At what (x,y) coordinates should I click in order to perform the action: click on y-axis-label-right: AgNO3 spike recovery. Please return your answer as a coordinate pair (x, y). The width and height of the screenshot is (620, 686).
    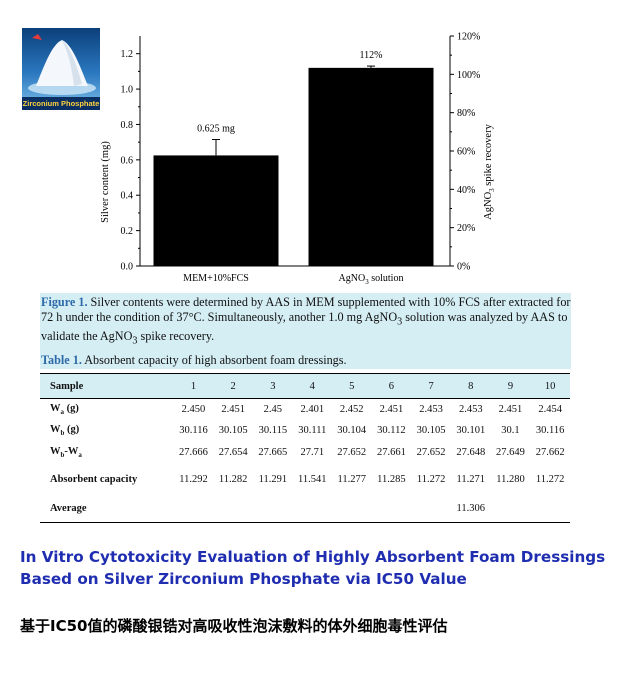
    Looking at the image, I should click on (489, 171).